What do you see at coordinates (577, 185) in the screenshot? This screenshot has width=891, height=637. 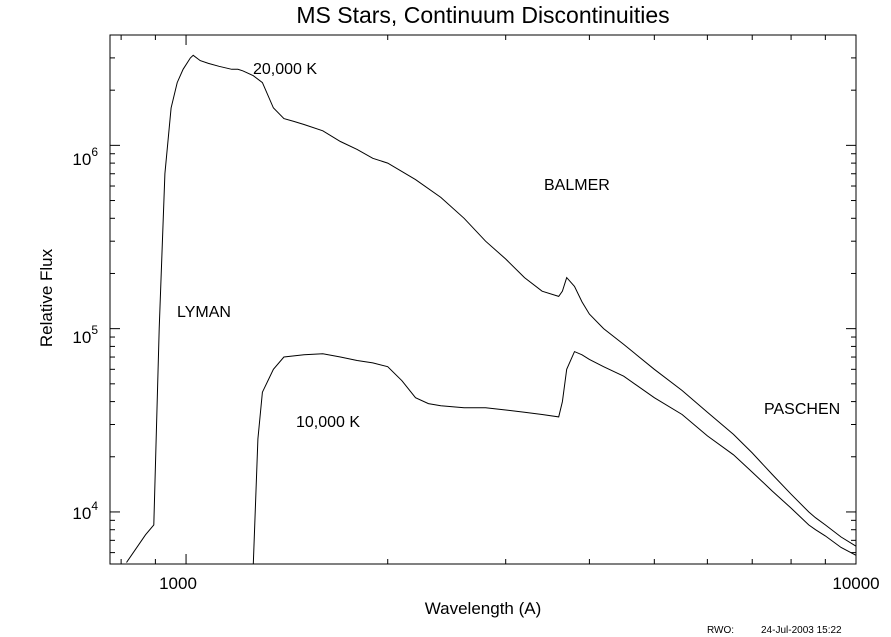 I see `annotation-balmer: BALMER` at bounding box center [577, 185].